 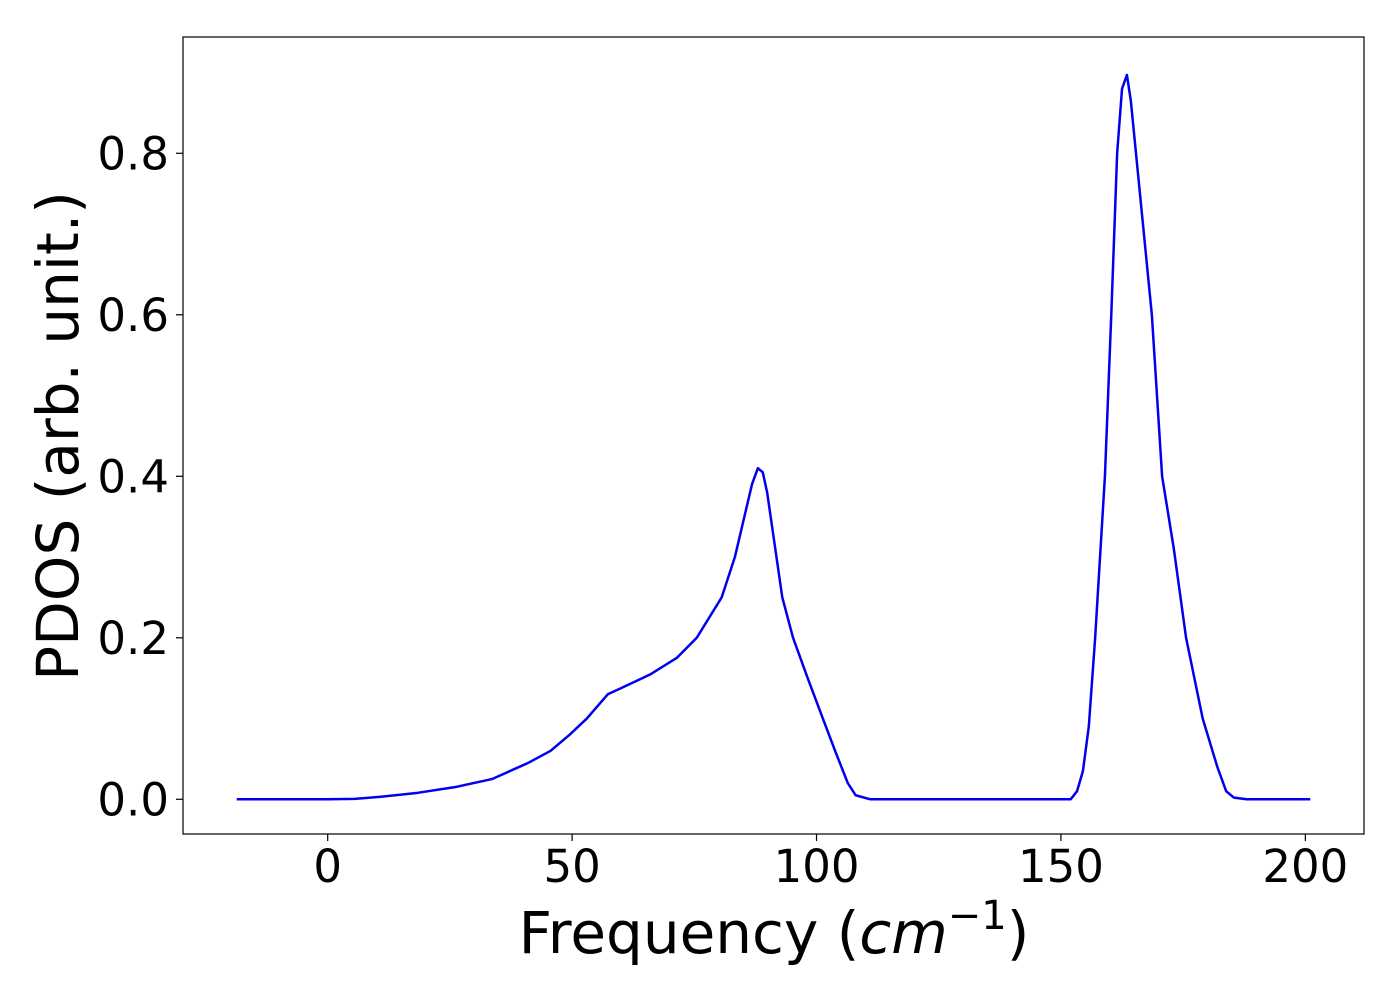 I want to click on y-axis-label: PDOS (arb. unit.), so click(x=58, y=436).